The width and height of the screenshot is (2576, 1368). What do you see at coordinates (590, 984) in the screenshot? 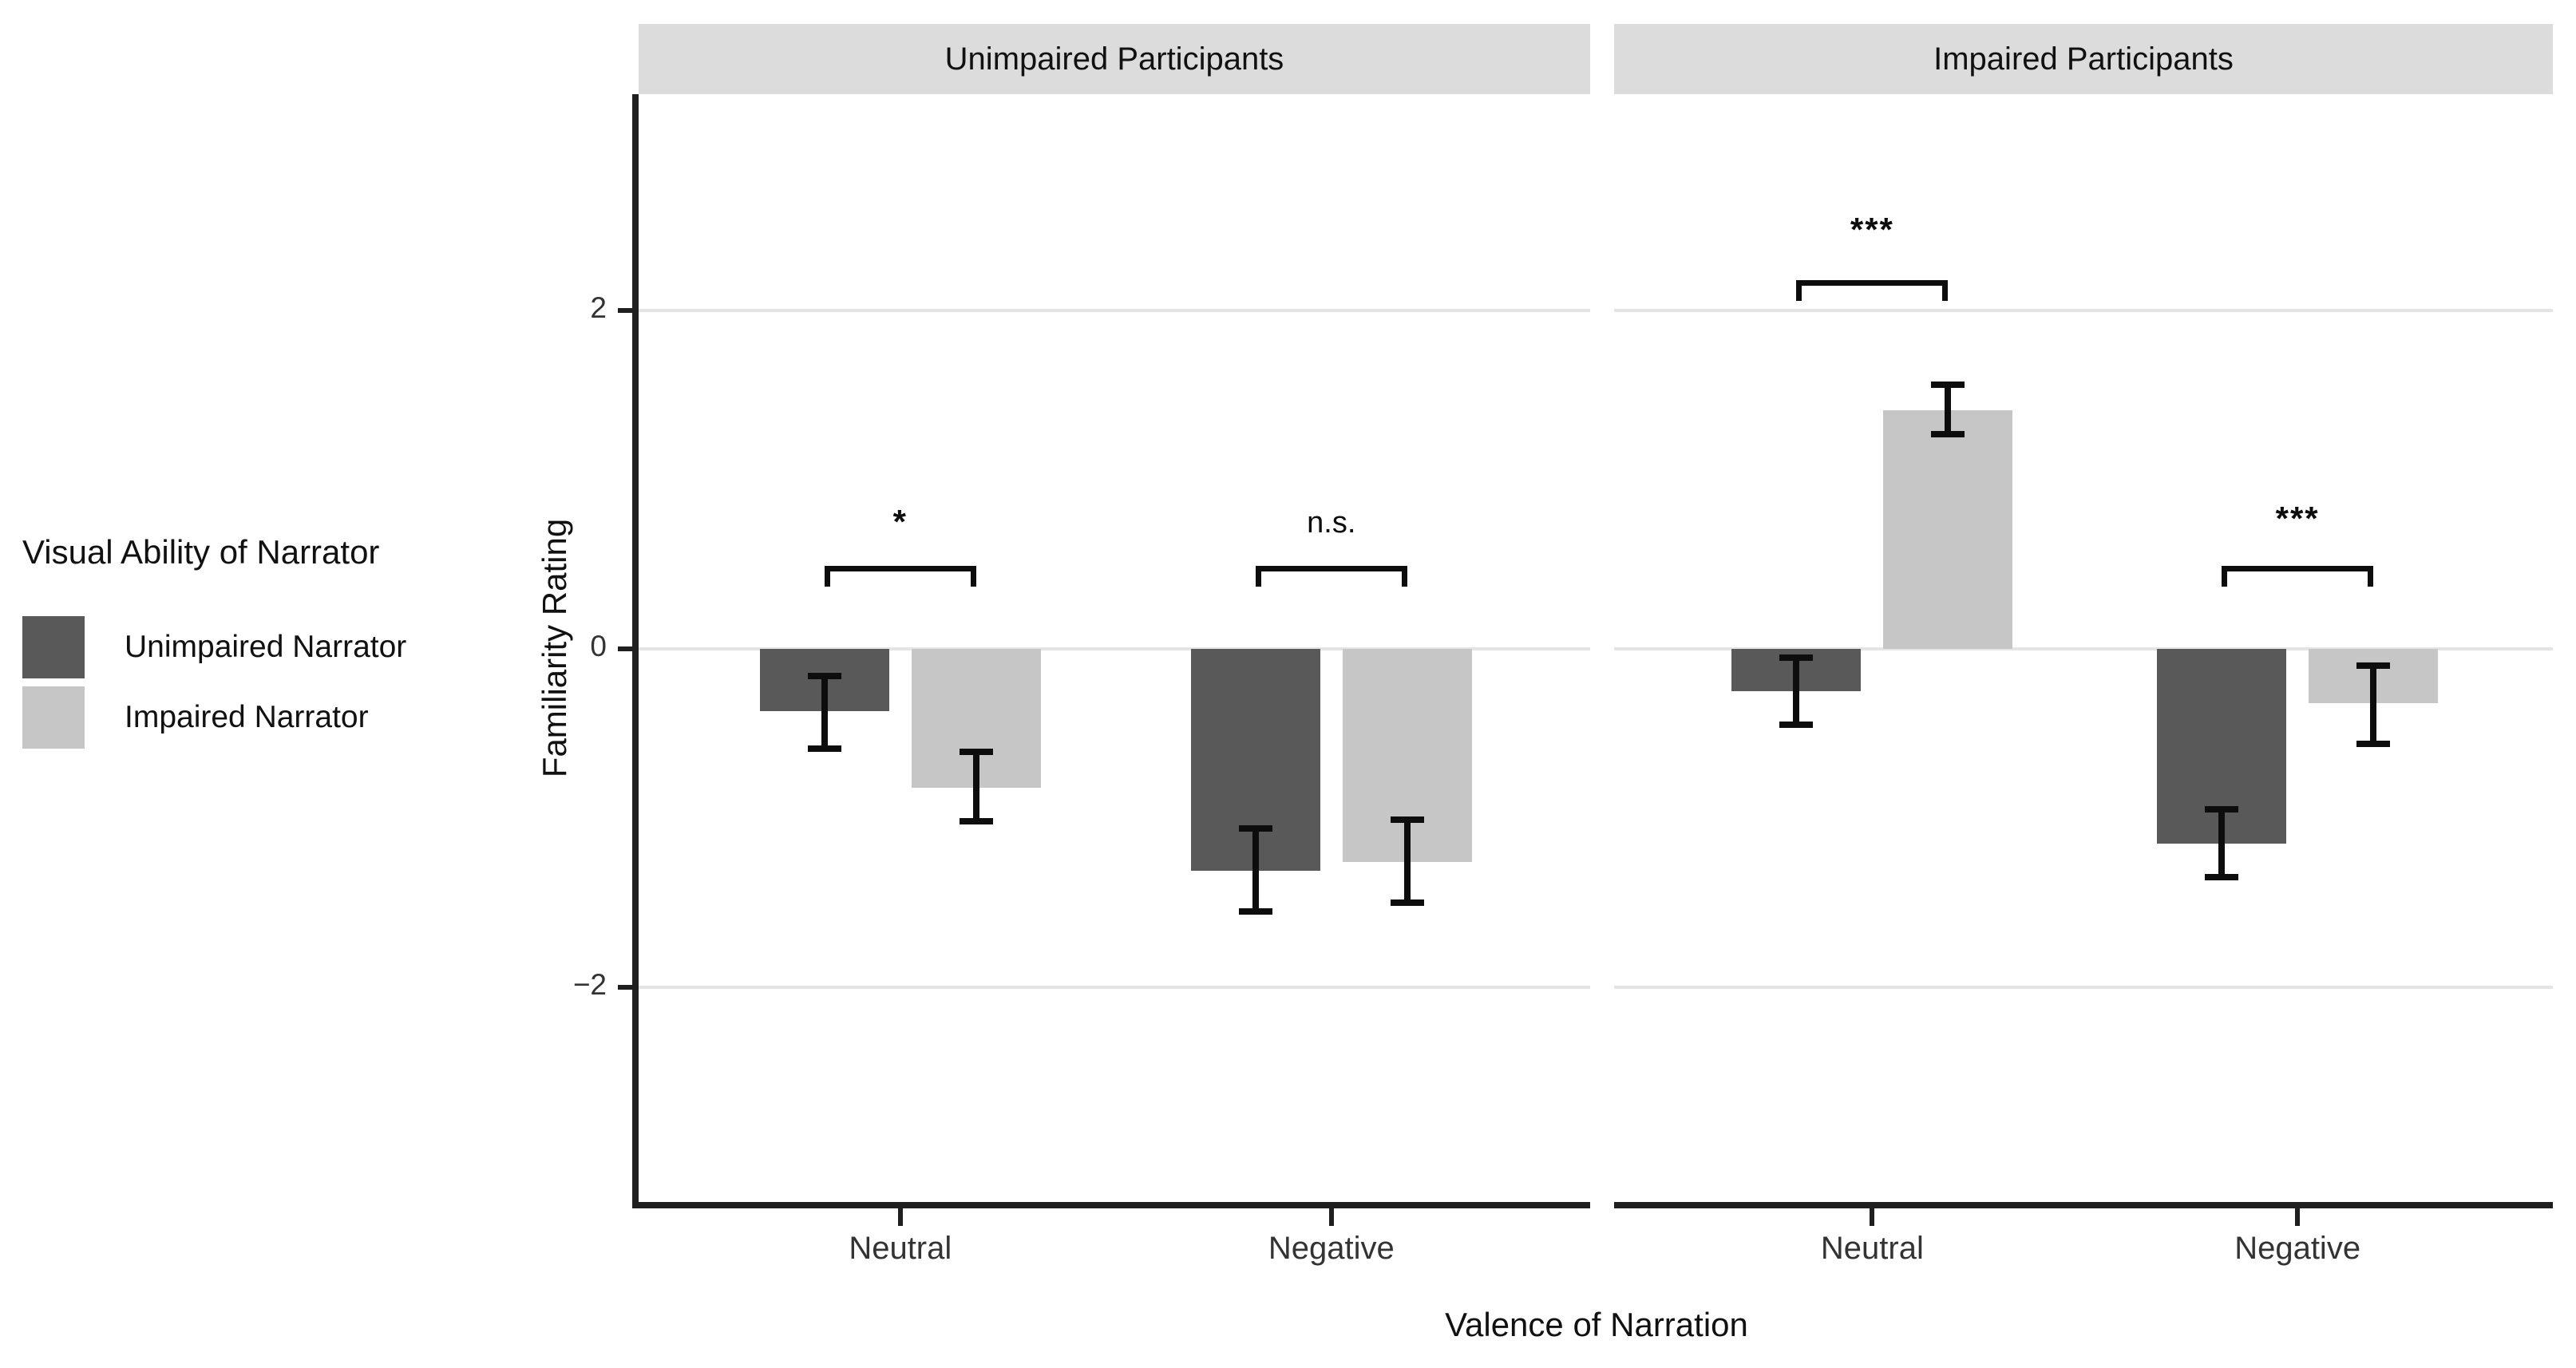
I see `y-tick-label: −2` at bounding box center [590, 984].